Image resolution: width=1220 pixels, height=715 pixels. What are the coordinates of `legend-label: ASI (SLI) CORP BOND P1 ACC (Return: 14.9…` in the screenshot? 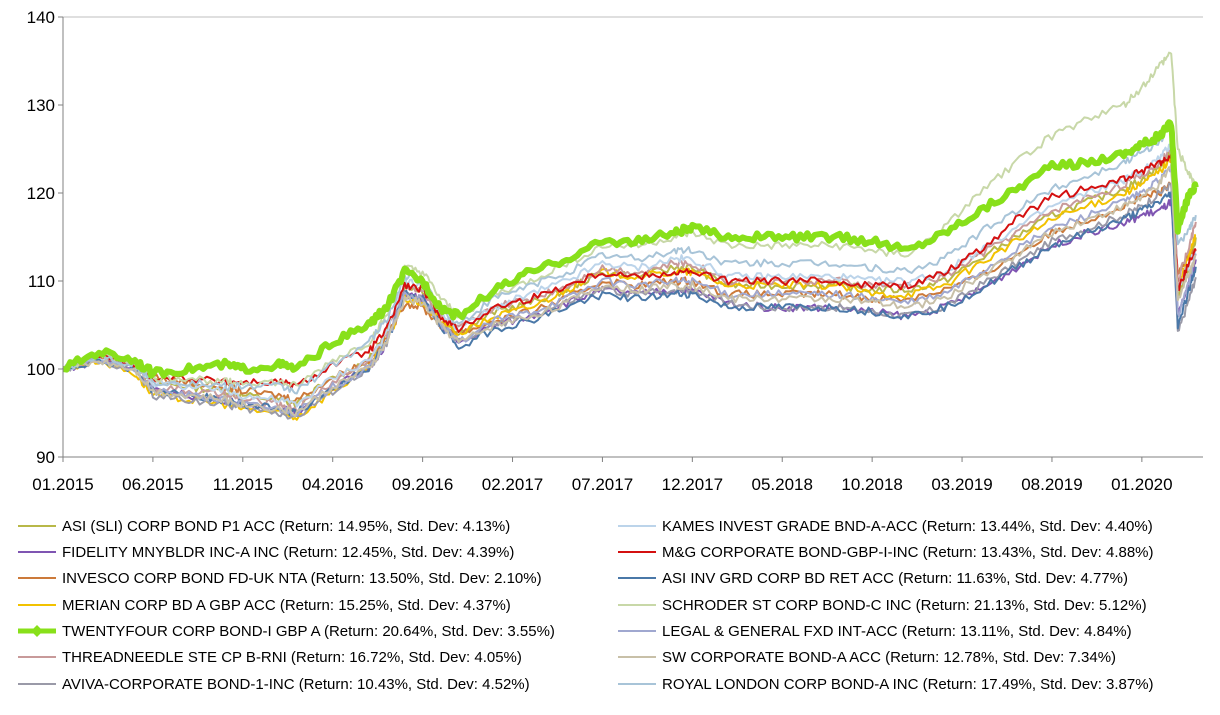 It's located at (286, 526).